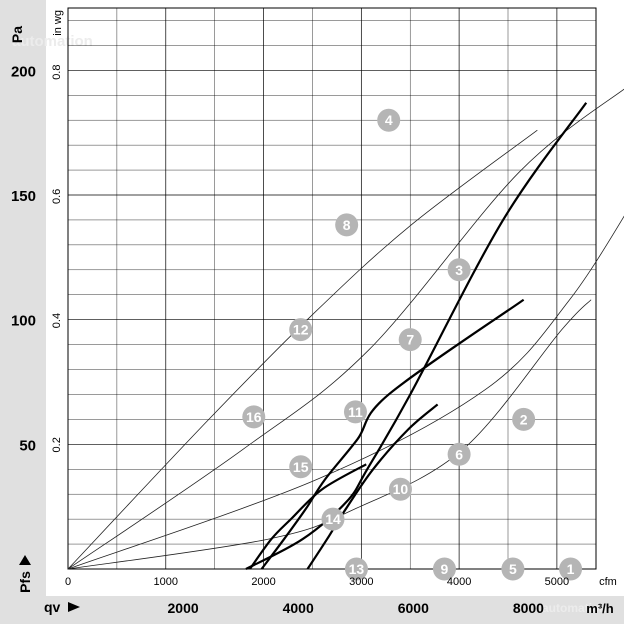 Image resolution: width=624 pixels, height=624 pixels. I want to click on y-axis-symbol: Pfs, so click(25, 582).